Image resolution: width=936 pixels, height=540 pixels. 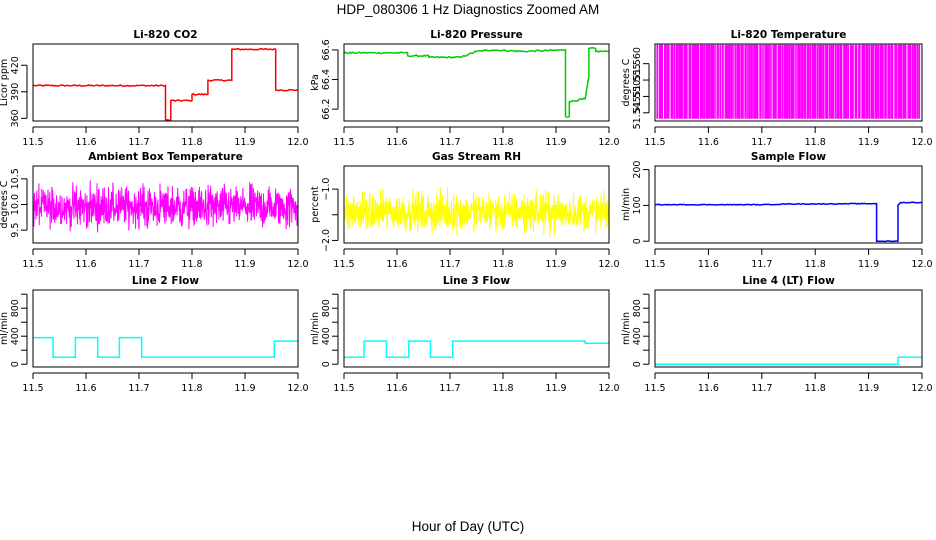 What do you see at coordinates (637, 96) in the screenshot?
I see `y-tick-label: 51.550` at bounding box center [637, 96].